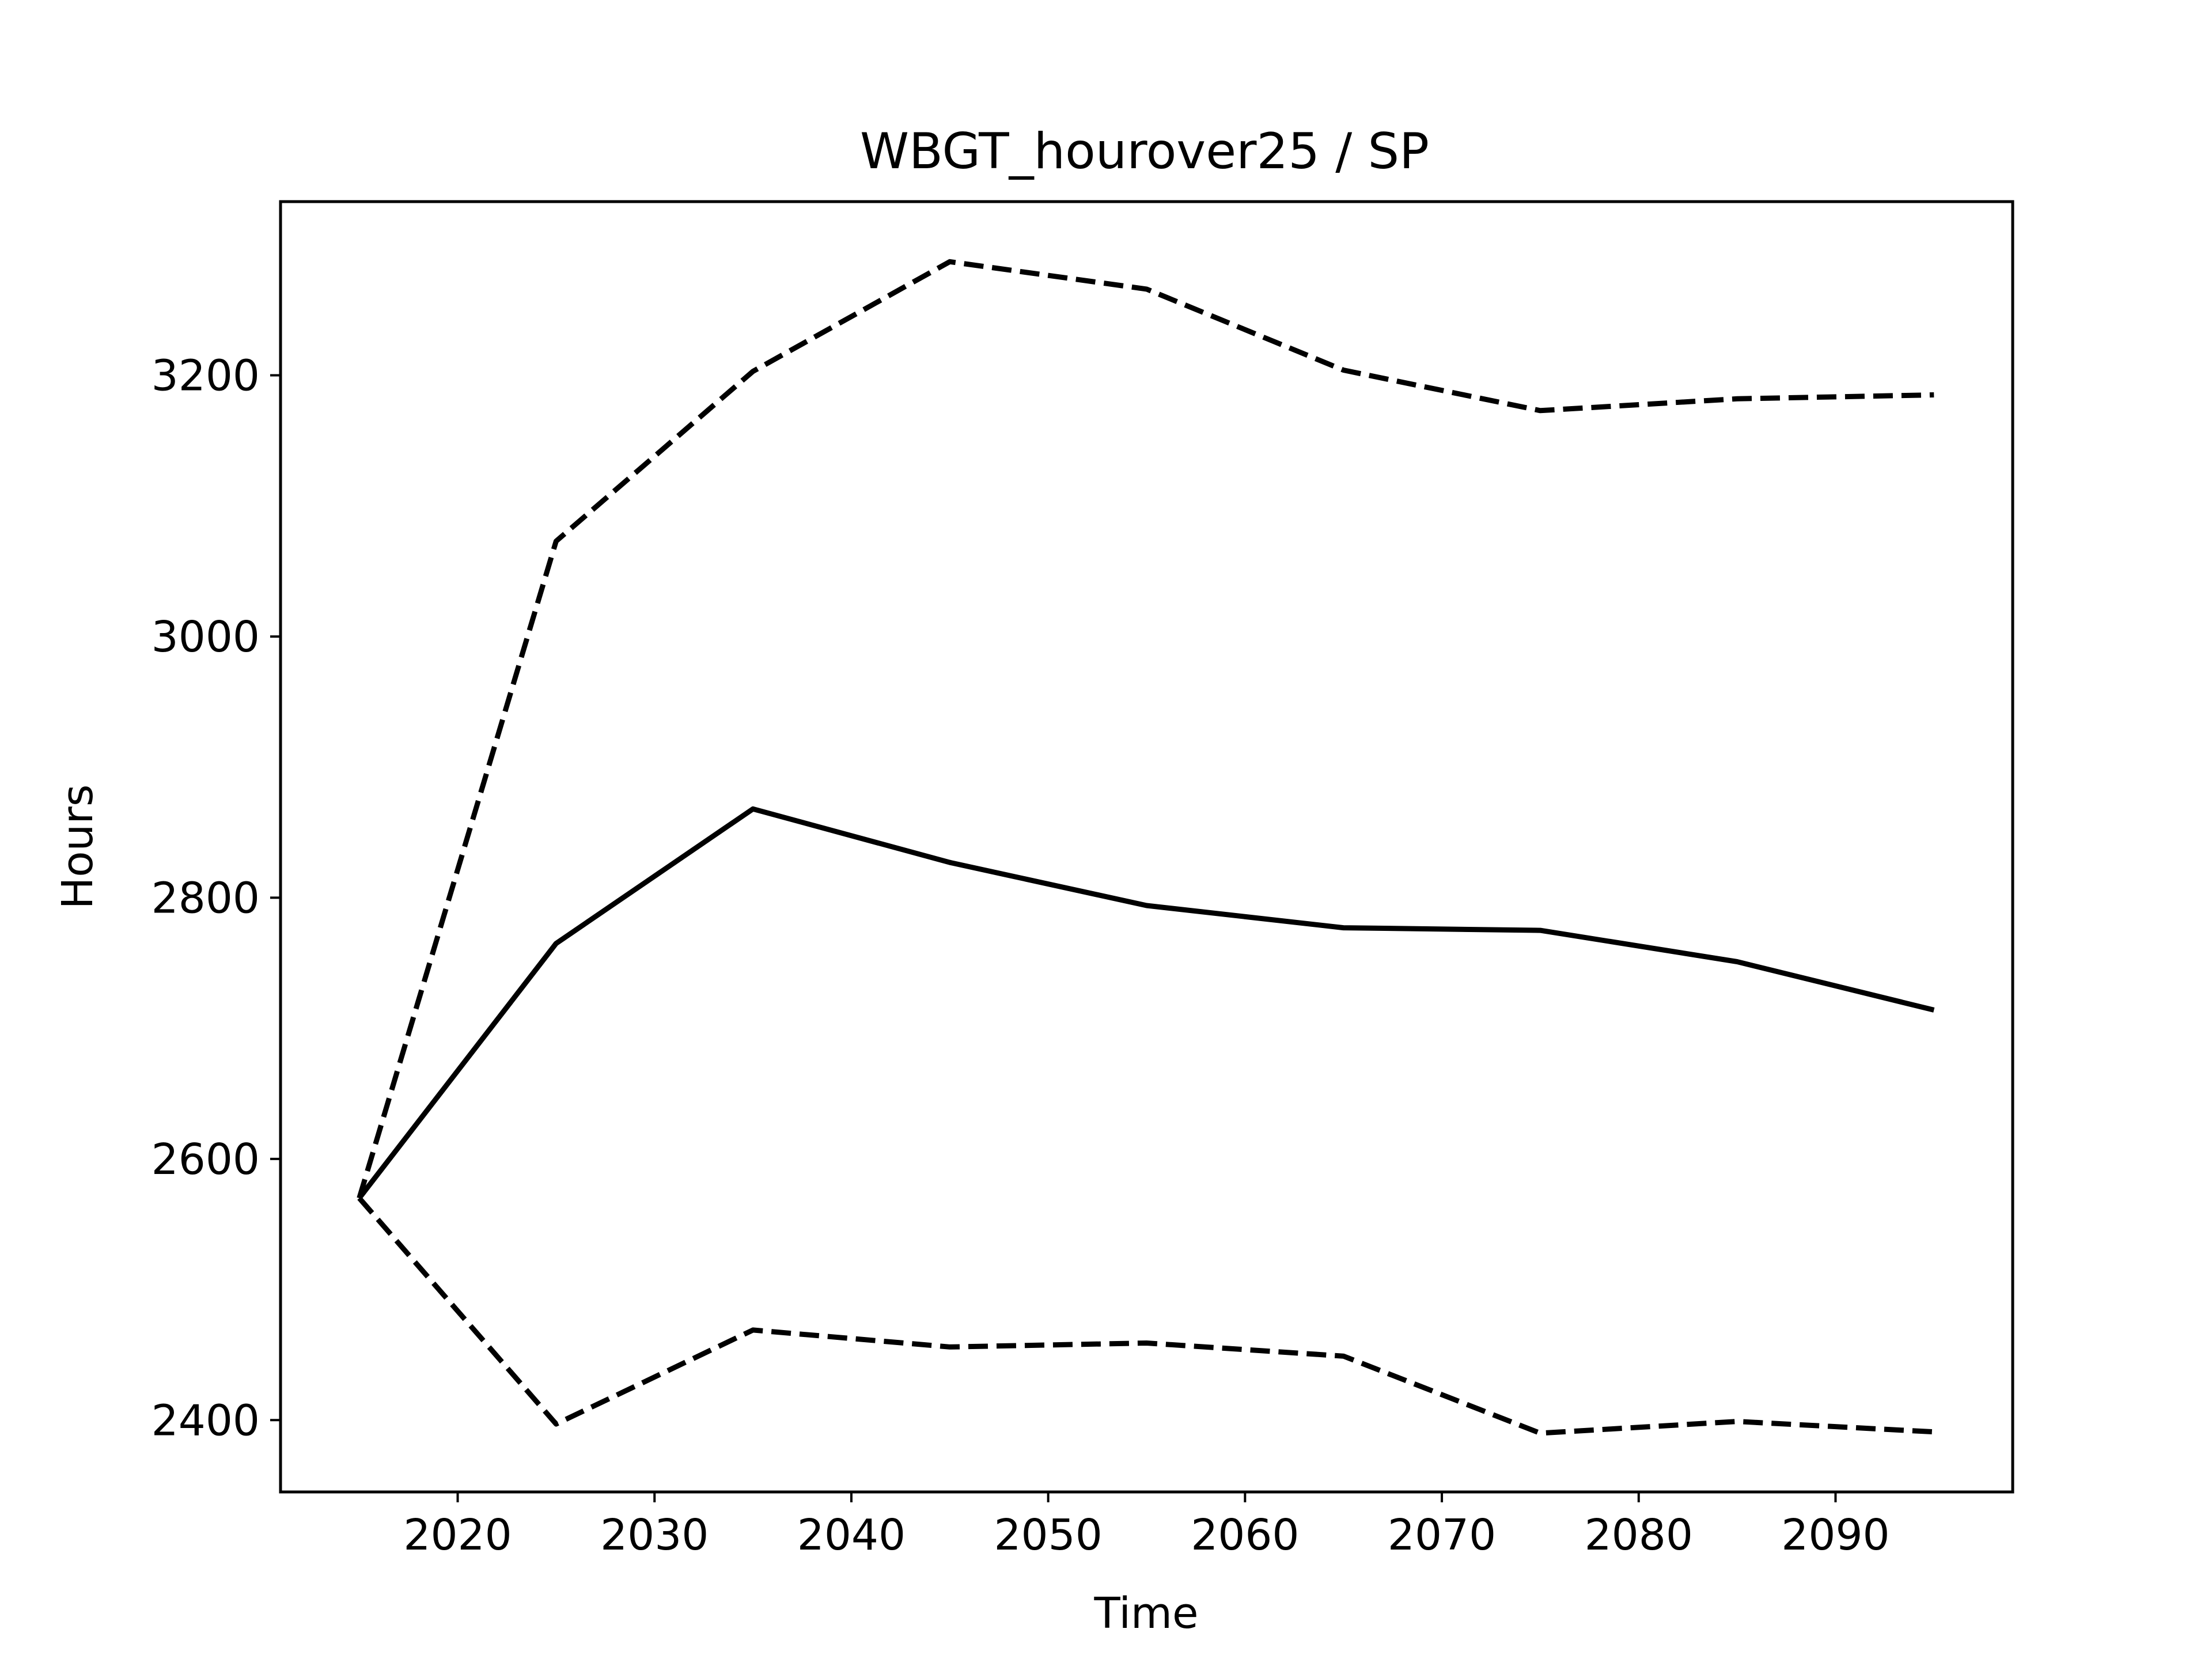 This screenshot has height=1659, width=2212. What do you see at coordinates (205, 637) in the screenshot?
I see `y-tick-label: 3000` at bounding box center [205, 637].